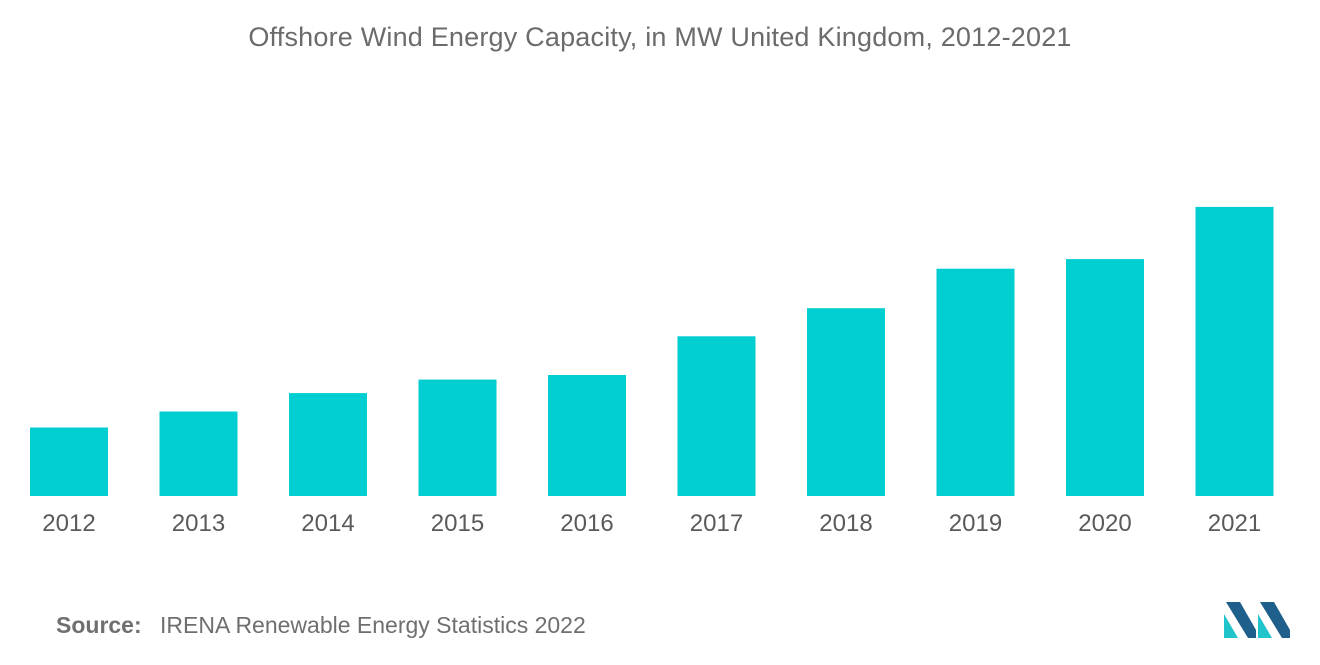 This screenshot has height=665, width=1320. What do you see at coordinates (1104, 523) in the screenshot?
I see `x-tick-label-2020: 2020` at bounding box center [1104, 523].